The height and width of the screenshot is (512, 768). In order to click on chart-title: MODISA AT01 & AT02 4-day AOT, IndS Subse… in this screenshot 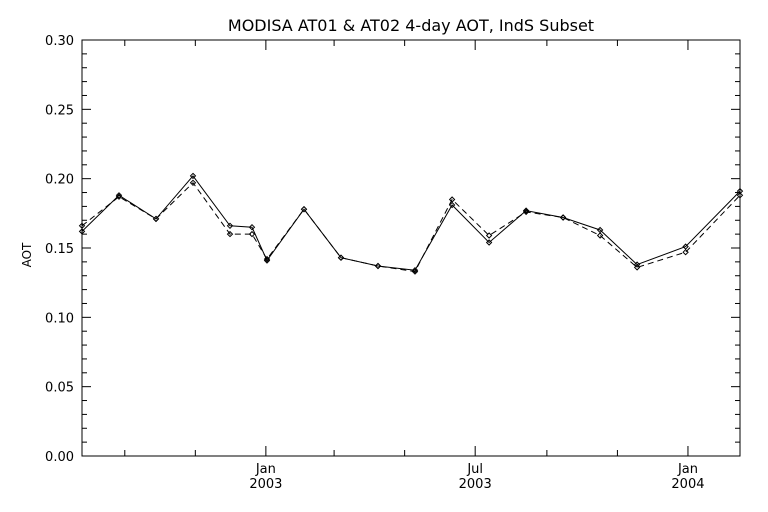, I will do `click(411, 25)`.